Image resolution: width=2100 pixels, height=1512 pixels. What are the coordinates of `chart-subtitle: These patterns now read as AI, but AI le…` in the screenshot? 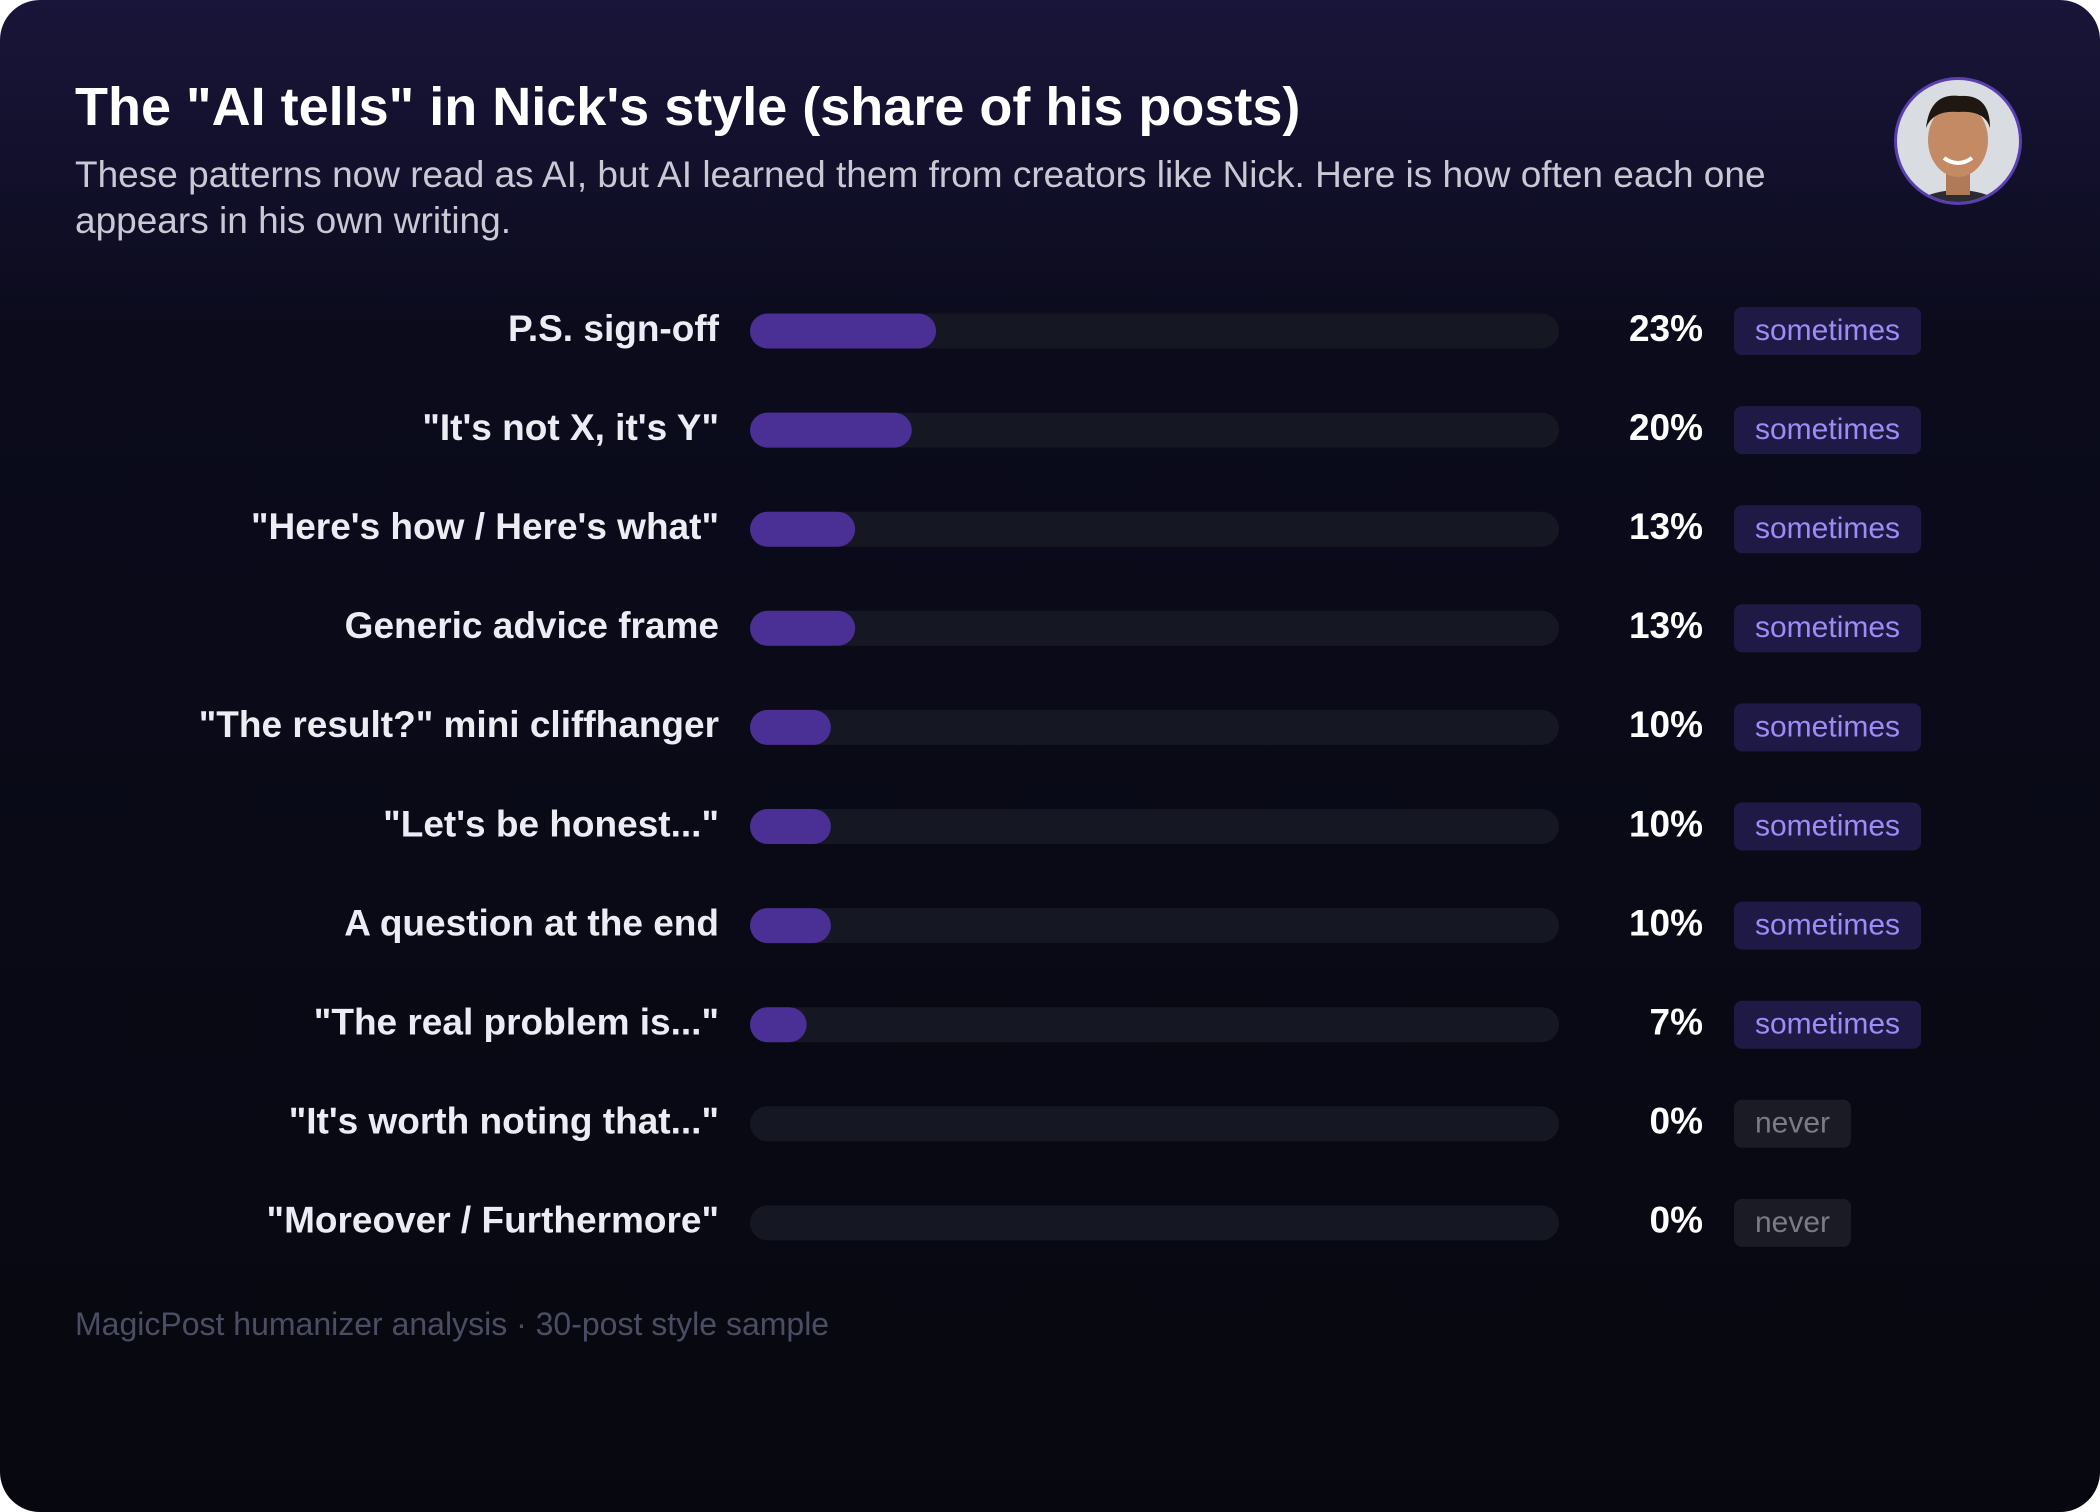 It's located at (920, 197).